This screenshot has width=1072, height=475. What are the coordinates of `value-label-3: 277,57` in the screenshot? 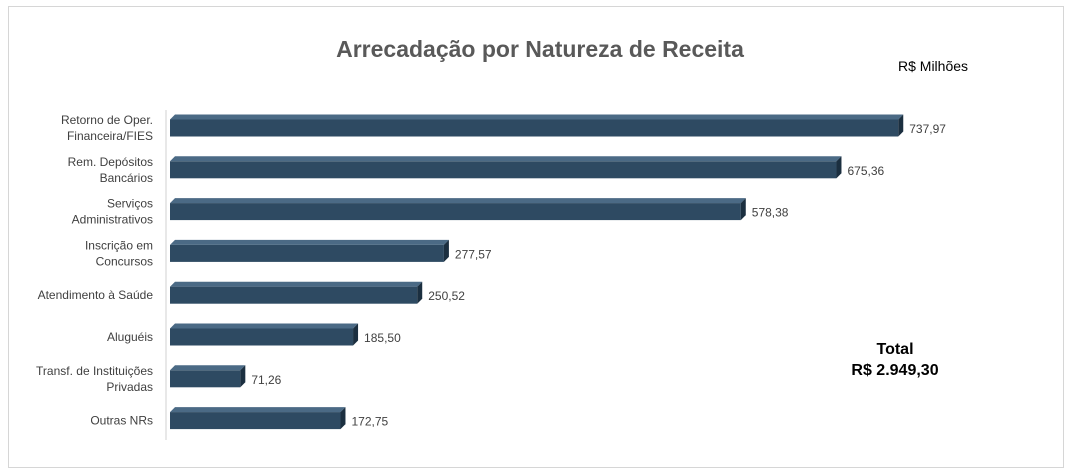 It's located at (473, 254).